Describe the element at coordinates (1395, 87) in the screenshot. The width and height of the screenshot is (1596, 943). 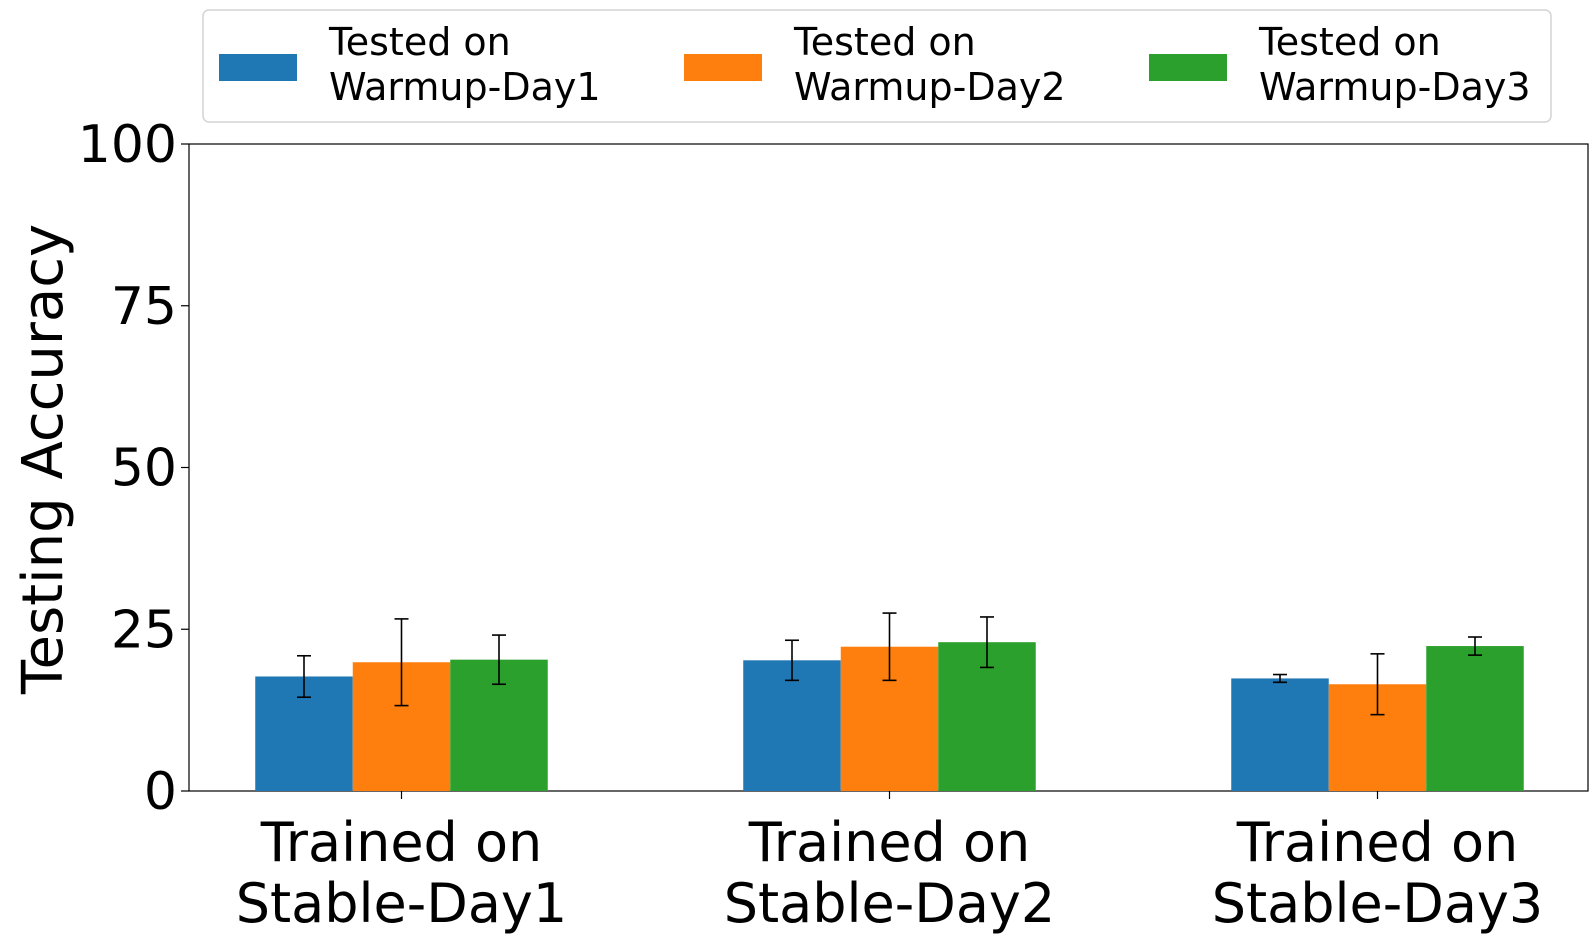
I see `legend-label: Warmup-Day3` at that location.